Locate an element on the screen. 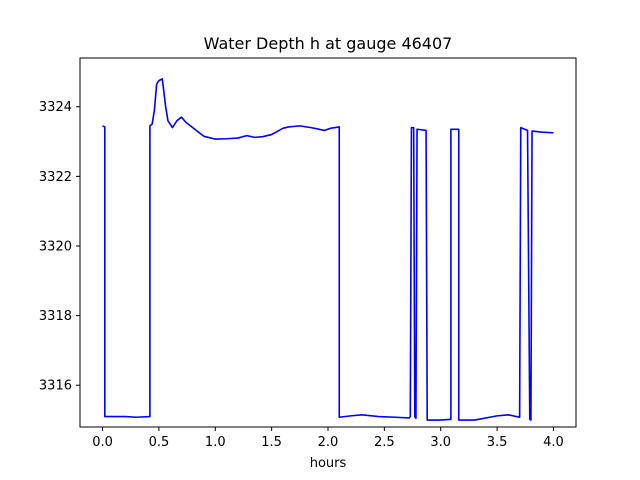 The image size is (640, 480). x-tick-label: 0.5 is located at coordinates (159, 442).